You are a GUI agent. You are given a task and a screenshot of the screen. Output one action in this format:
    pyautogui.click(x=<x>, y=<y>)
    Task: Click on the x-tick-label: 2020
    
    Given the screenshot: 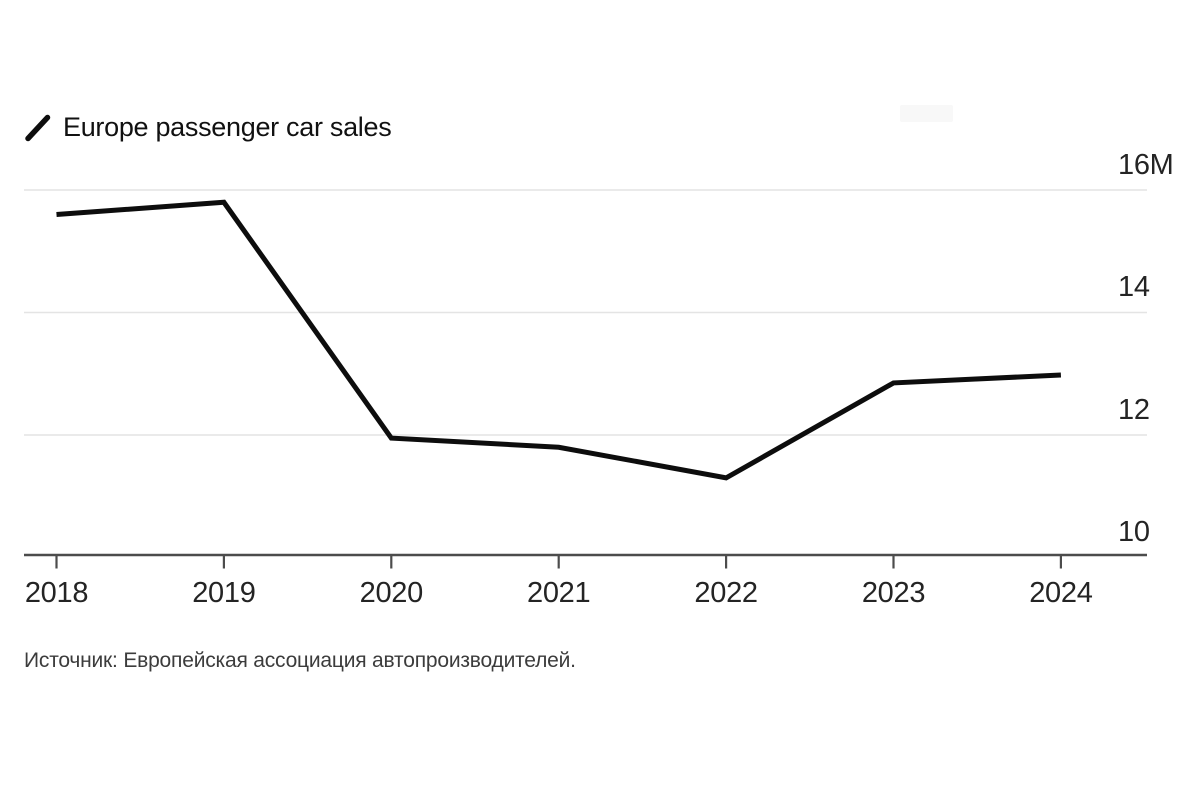 What is the action you would take?
    pyautogui.click(x=391, y=593)
    